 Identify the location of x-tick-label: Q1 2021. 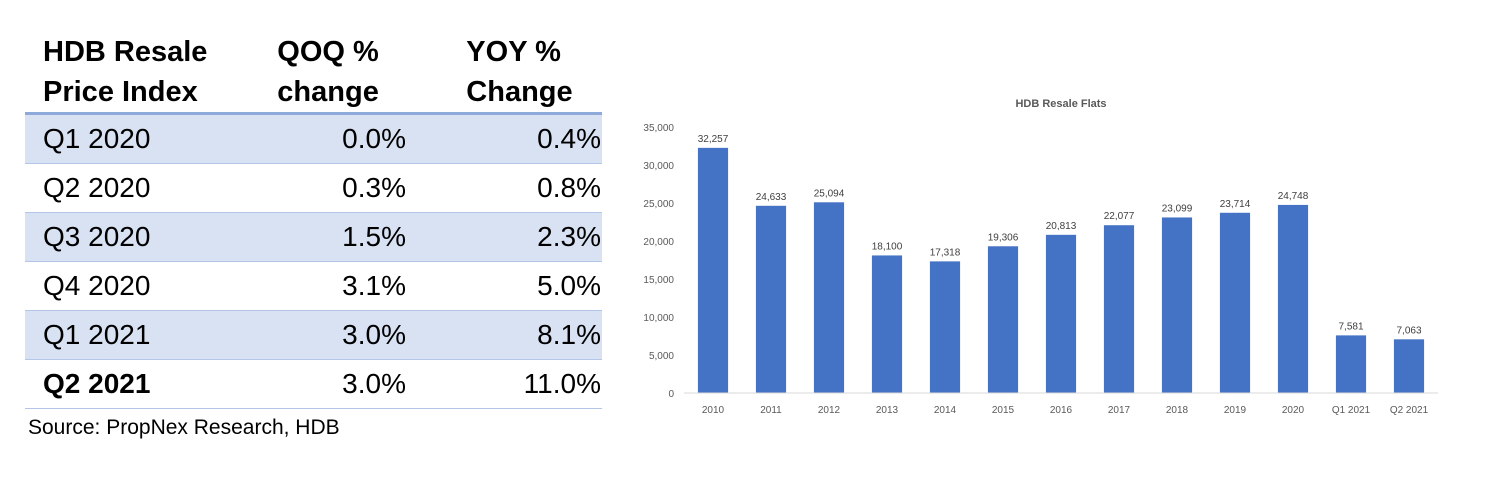
(1351, 410).